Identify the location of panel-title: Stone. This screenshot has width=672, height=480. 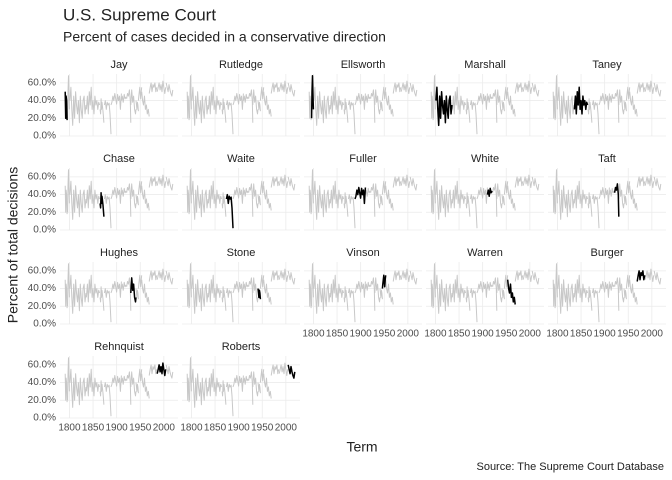
(241, 253).